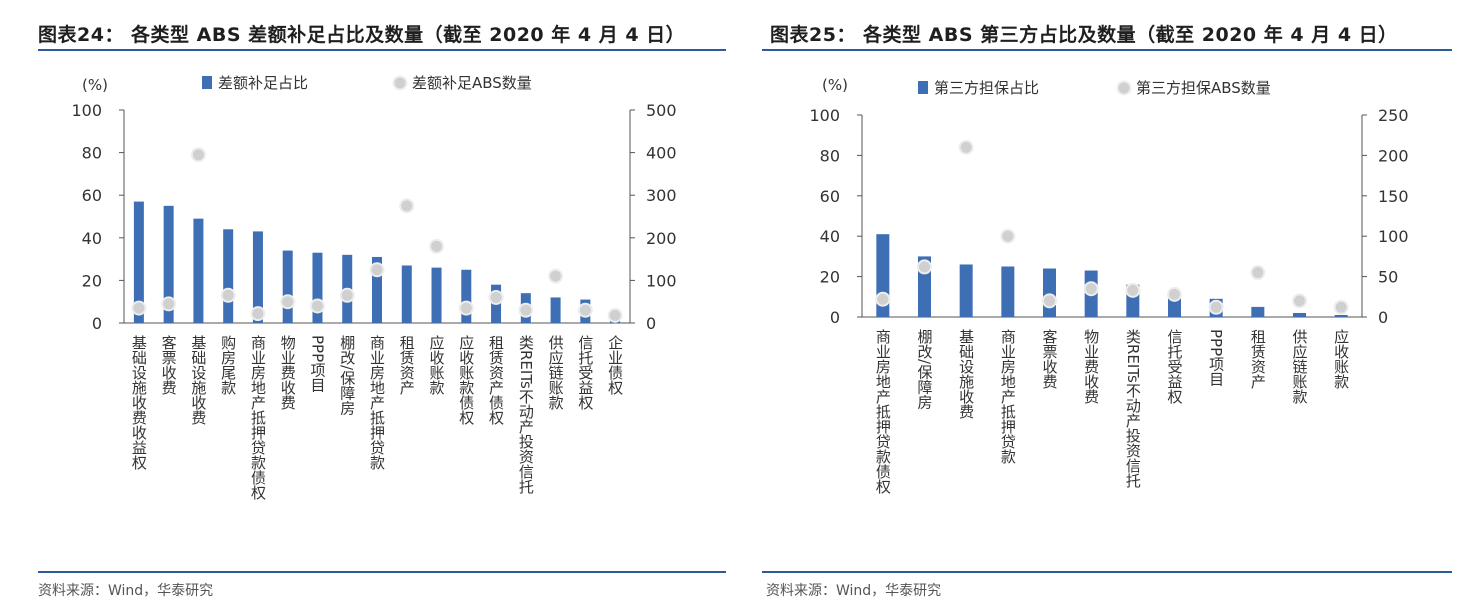 The height and width of the screenshot is (609, 1484). I want to click on category-label: 基础设施收费收益权, so click(139, 402).